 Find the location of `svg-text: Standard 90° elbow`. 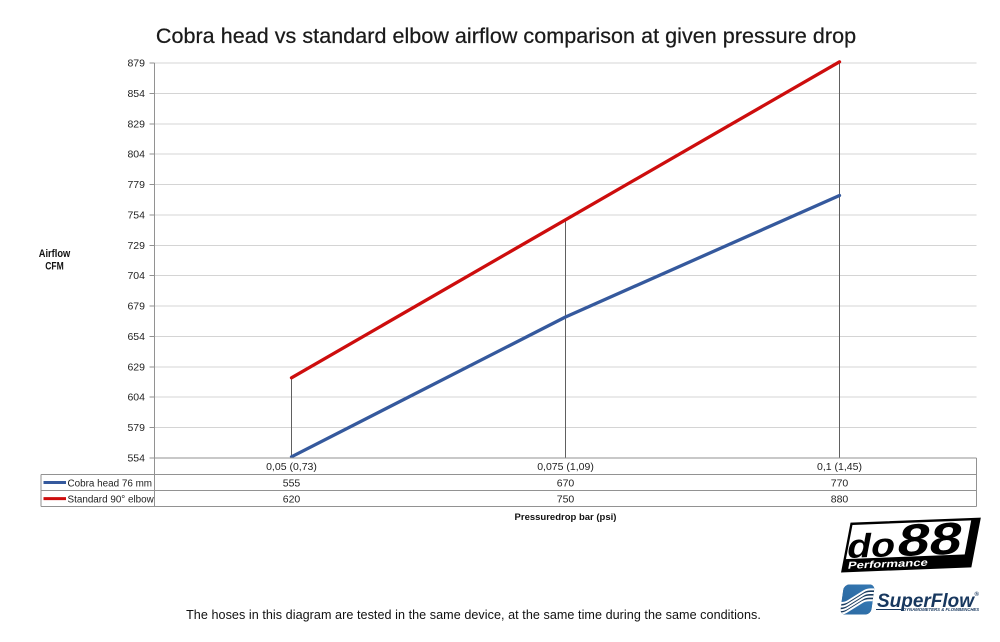

svg-text: Standard 90° elbow is located at coordinates (111, 500).